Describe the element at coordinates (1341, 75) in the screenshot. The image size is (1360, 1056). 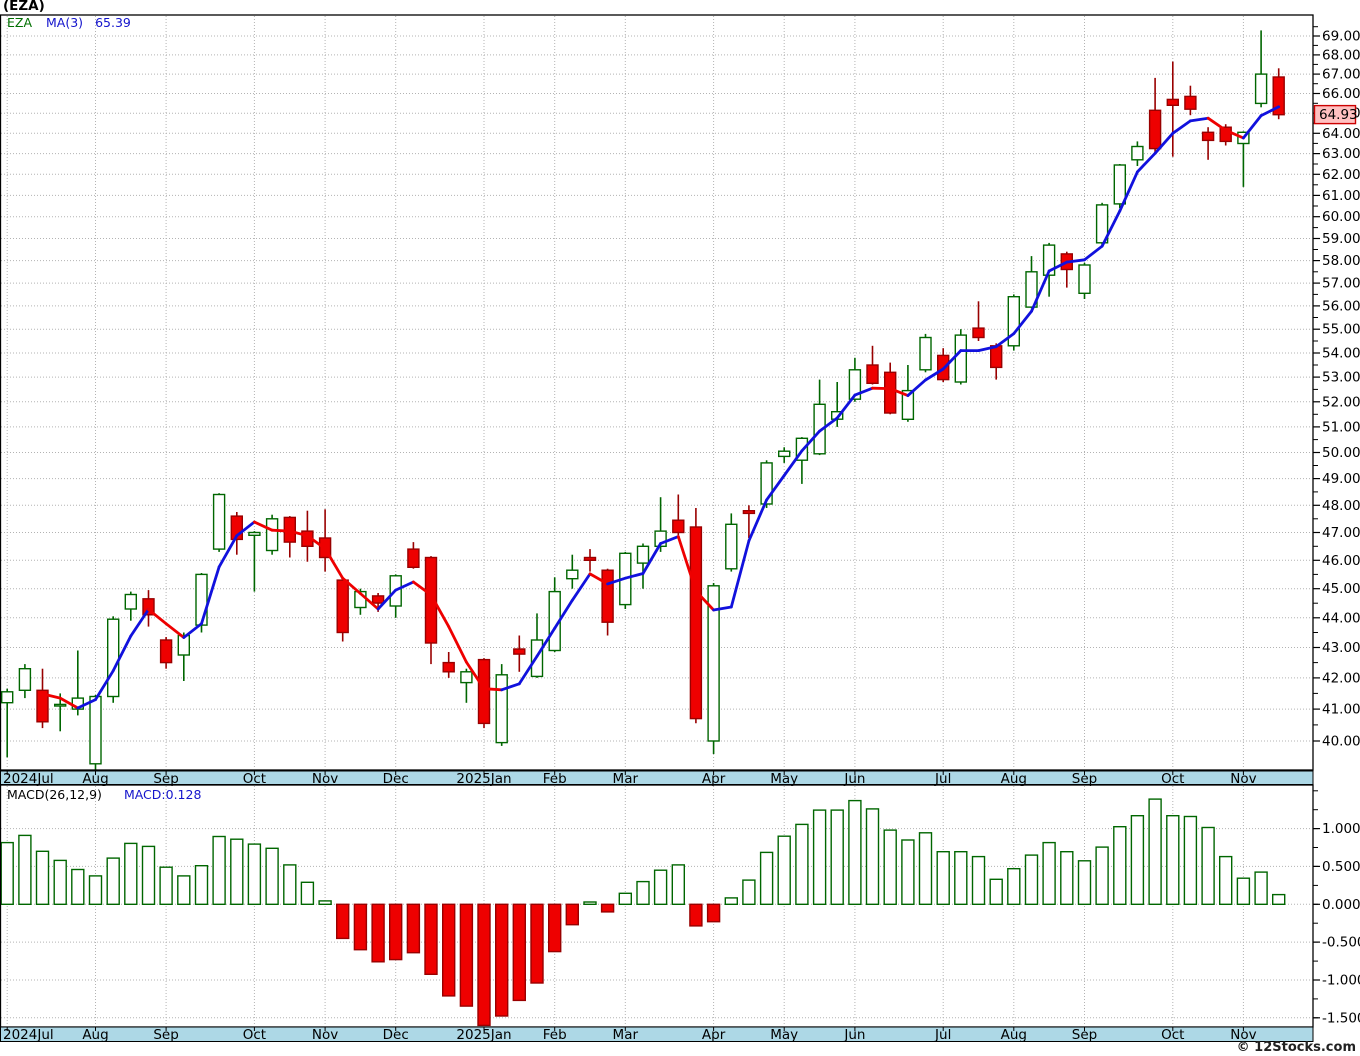
I see `price-axis-label: 67.00` at that location.